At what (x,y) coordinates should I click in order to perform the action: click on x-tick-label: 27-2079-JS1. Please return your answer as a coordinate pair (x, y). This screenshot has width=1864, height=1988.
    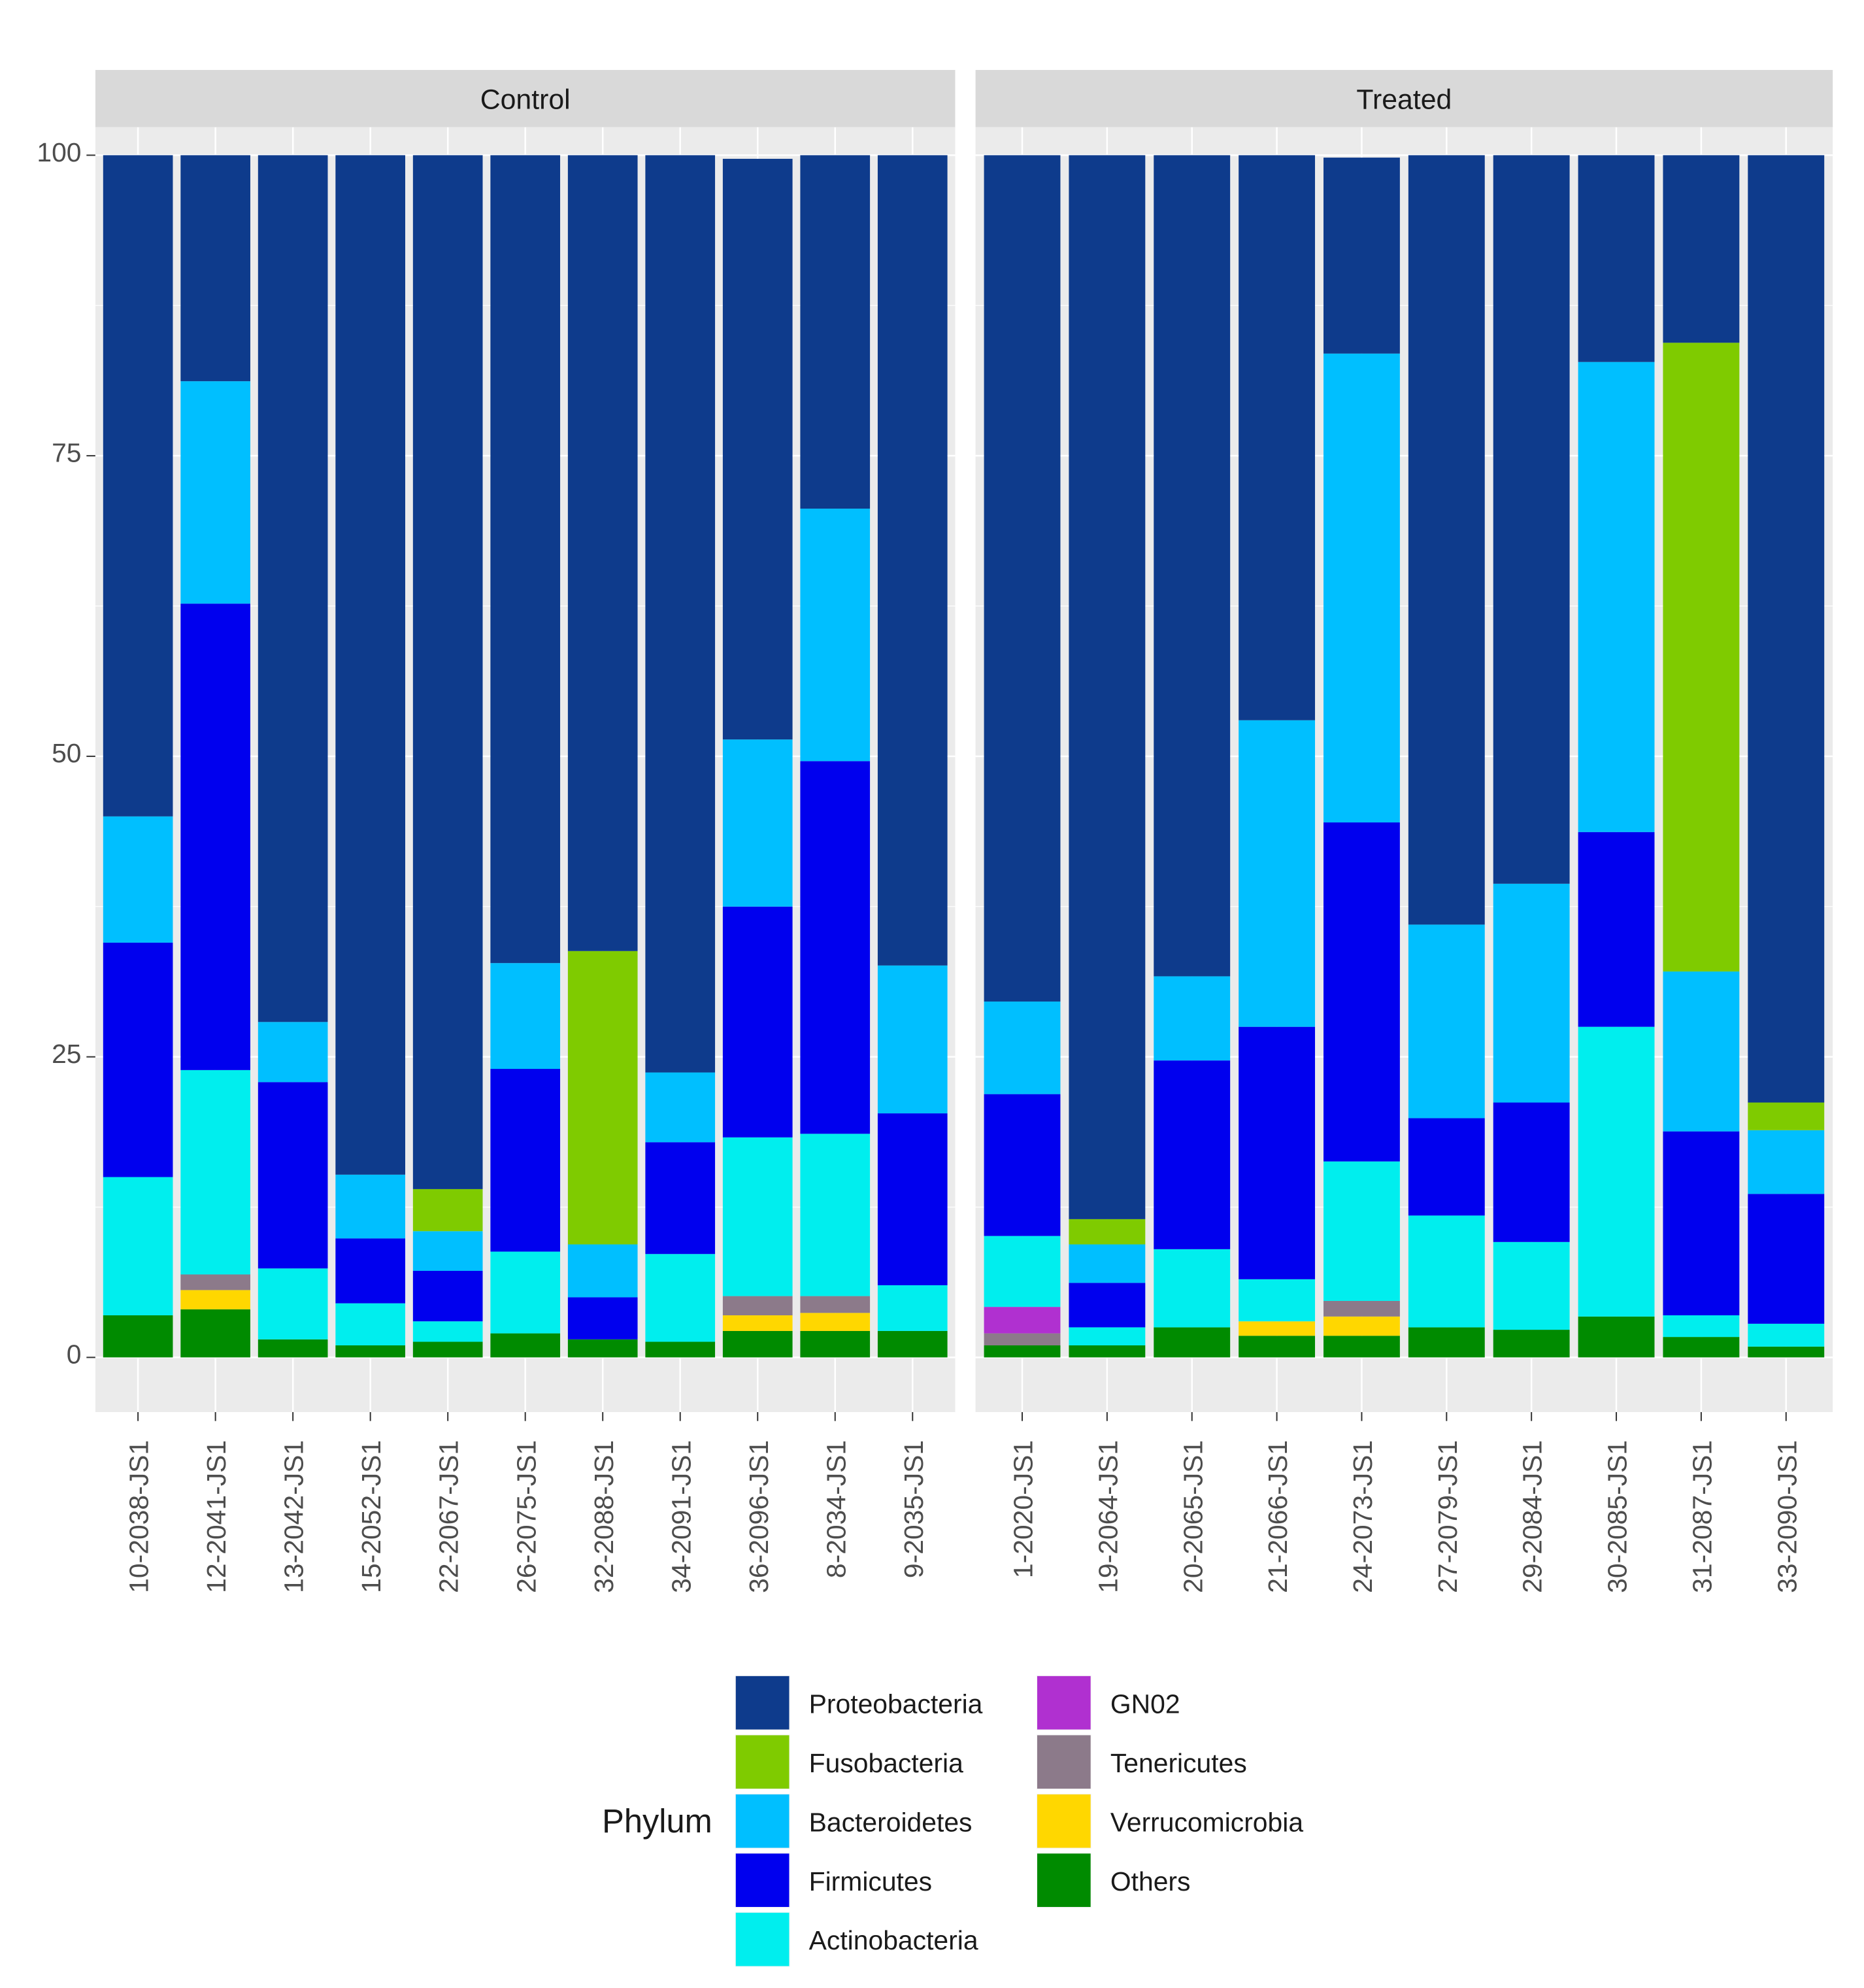
    Looking at the image, I should click on (1448, 1516).